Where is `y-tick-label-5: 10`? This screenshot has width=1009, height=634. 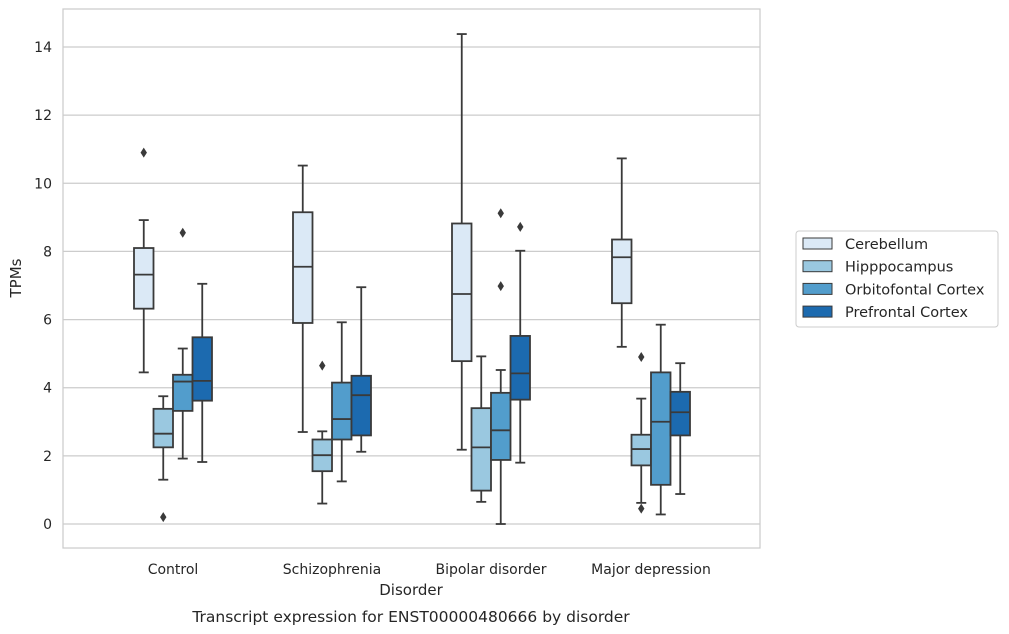 y-tick-label-5: 10 is located at coordinates (43, 184).